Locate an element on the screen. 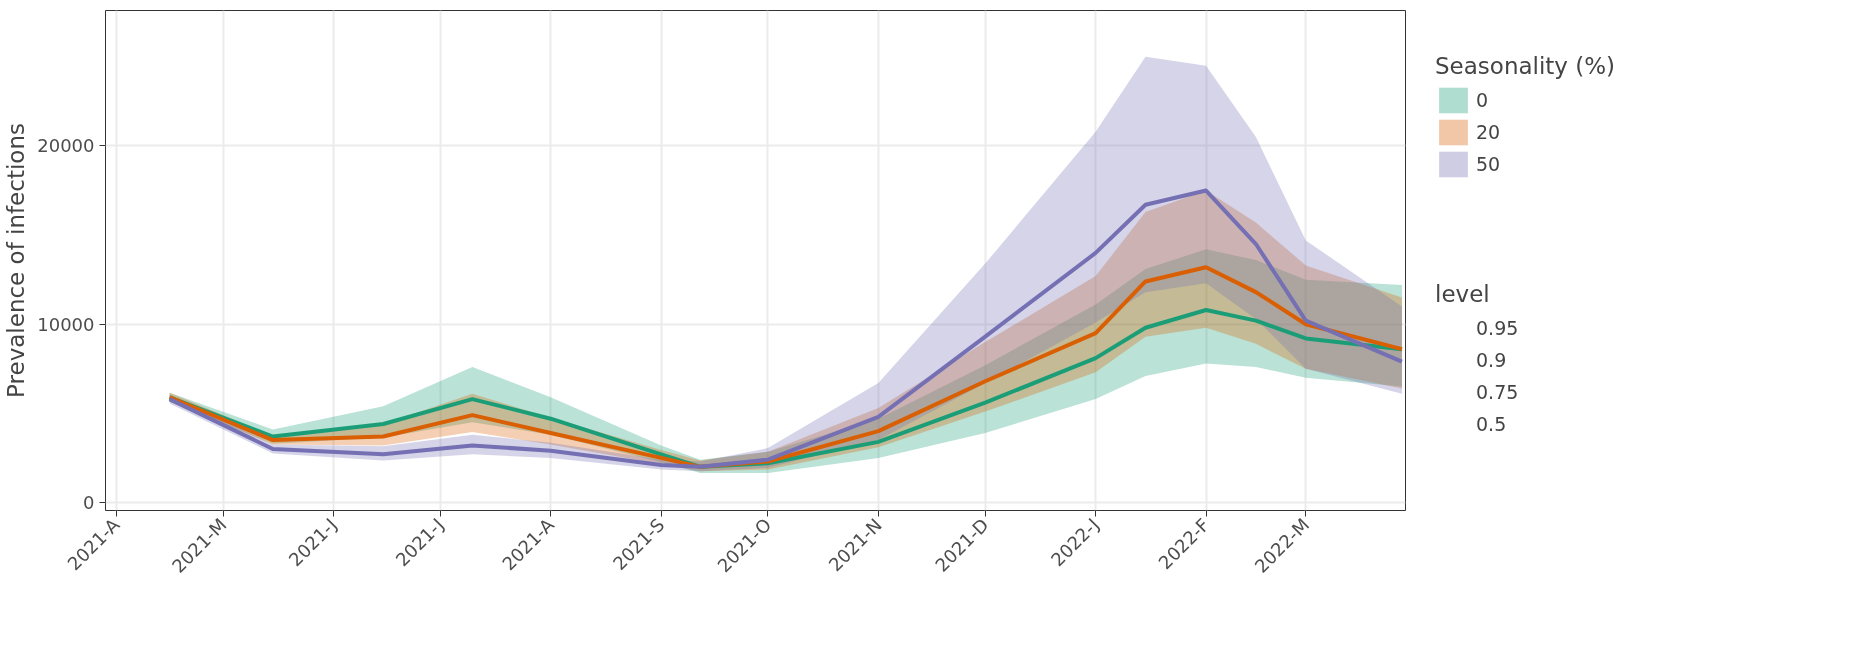 The height and width of the screenshot is (646, 1856). text: 0.9 is located at coordinates (1491, 360).